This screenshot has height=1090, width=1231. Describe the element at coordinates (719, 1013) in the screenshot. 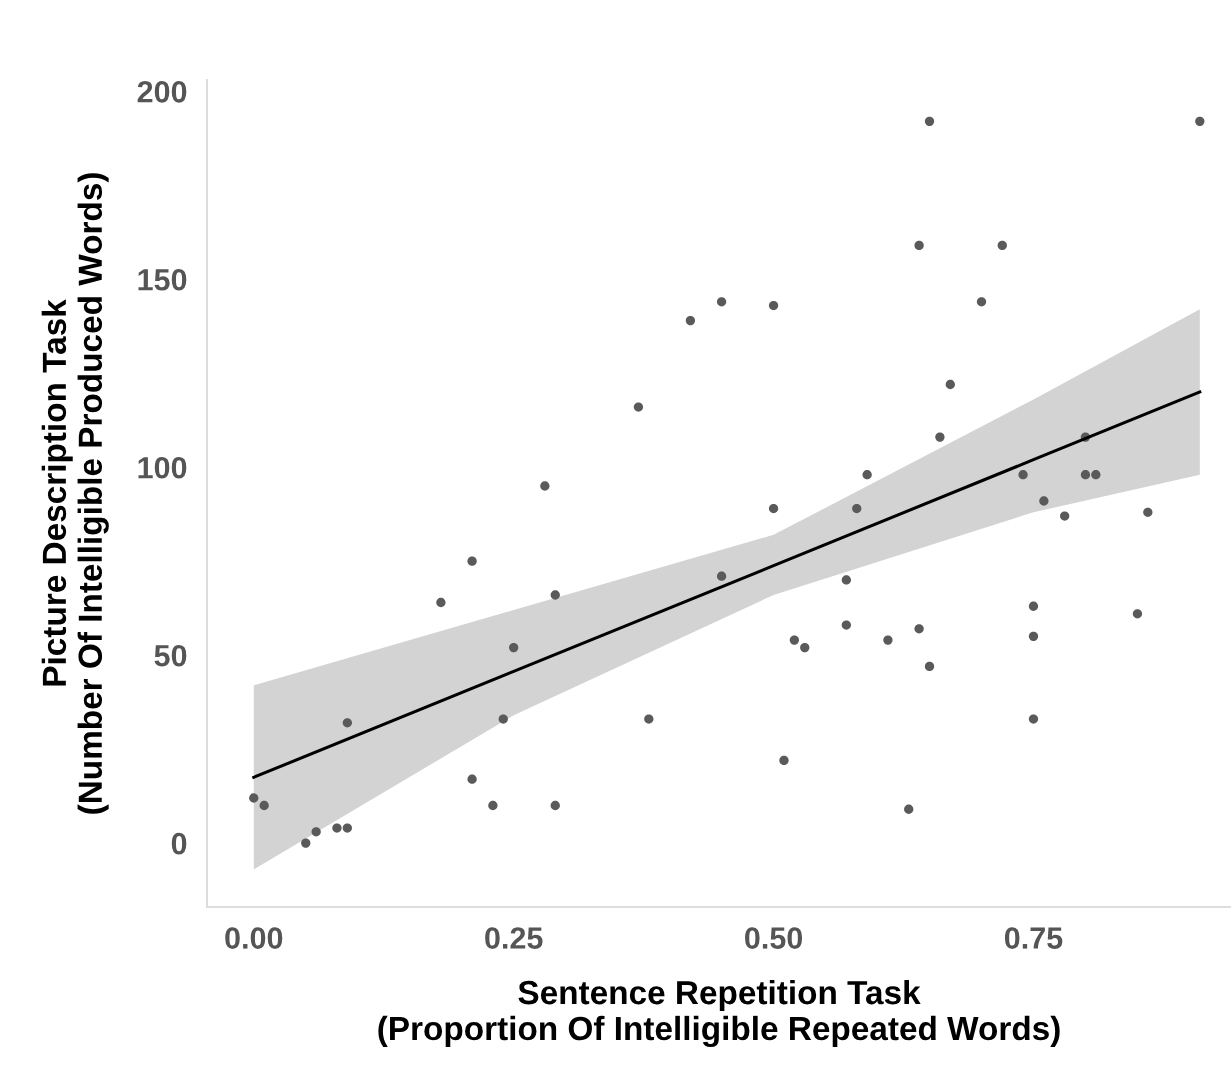

I see `x-axis-title: Sentence Repetition Task (Proportion Of Intelligible Repeated Words)` at that location.